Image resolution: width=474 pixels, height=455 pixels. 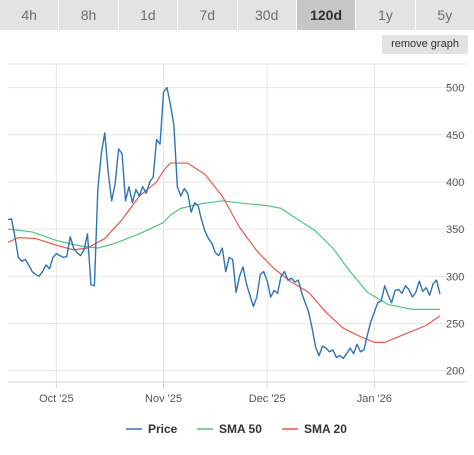 I want to click on tab-30d: 30d, so click(x=267, y=15).